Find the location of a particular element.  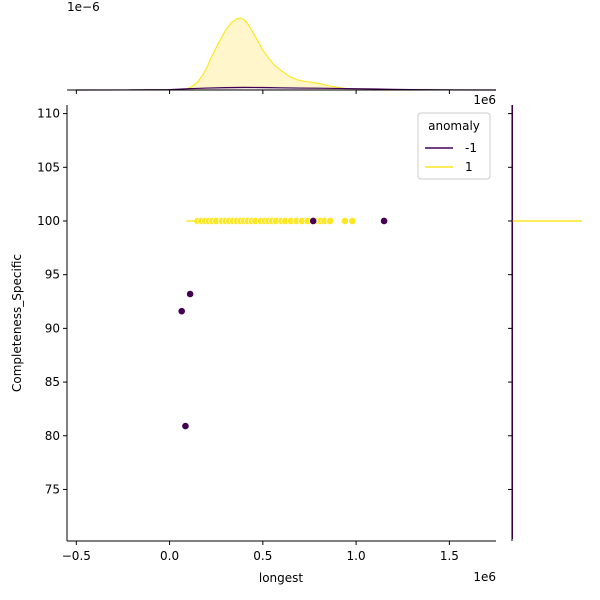

top-marginal-curves is located at coordinates (286, 54).